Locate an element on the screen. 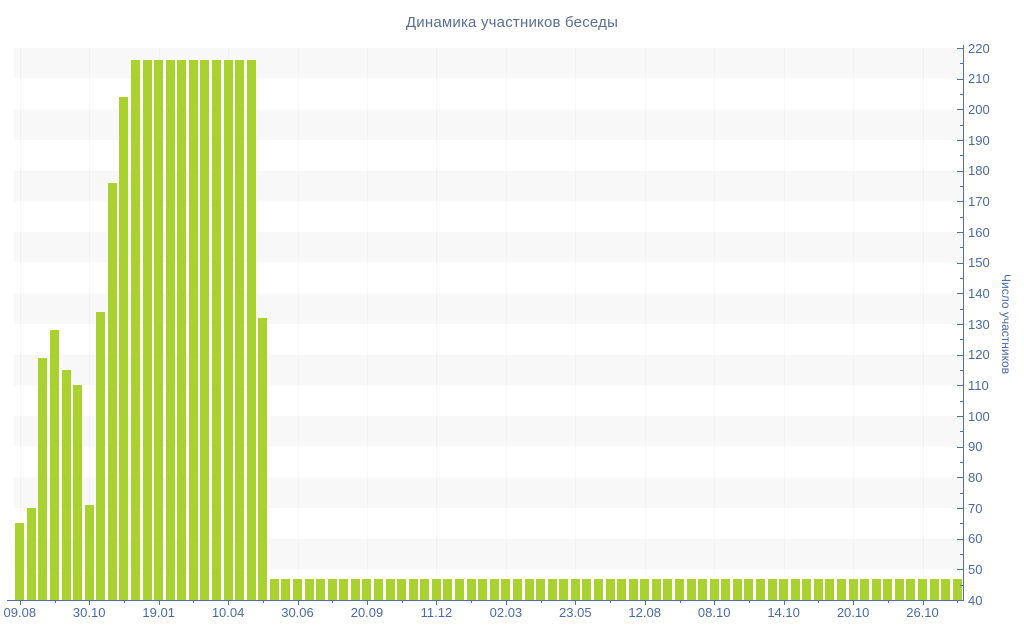 The width and height of the screenshot is (1024, 640). x-tick-label: 19.01 is located at coordinates (158, 612).